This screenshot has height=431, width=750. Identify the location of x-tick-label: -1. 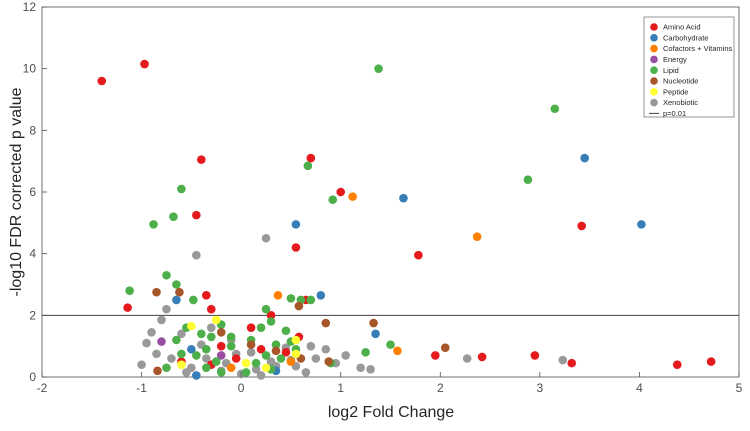
(141, 388).